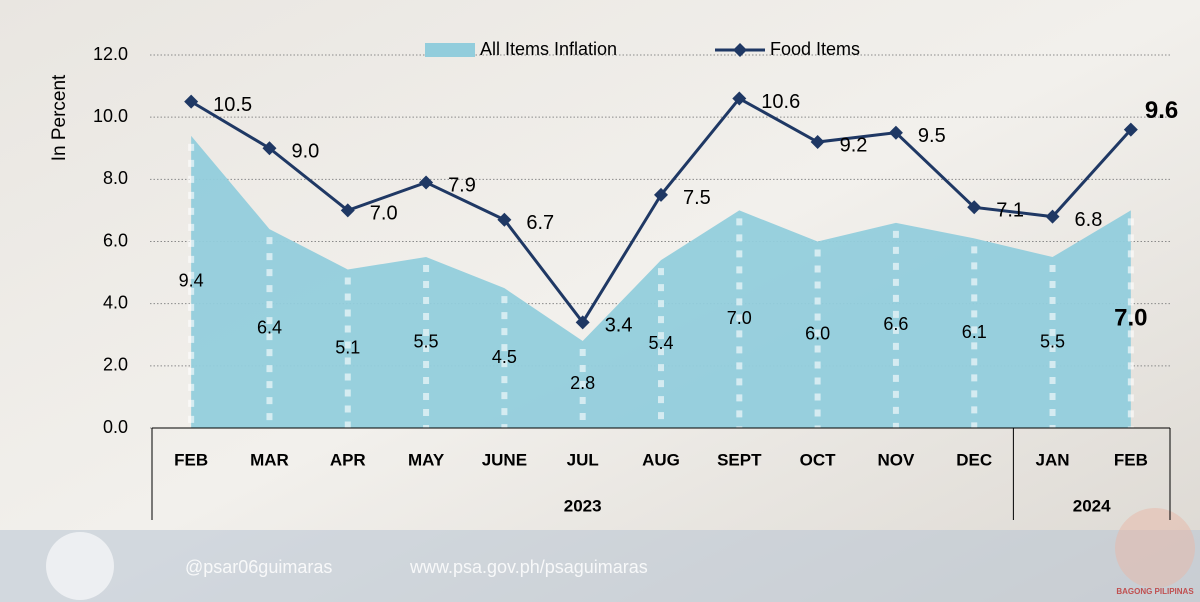 This screenshot has width=1200, height=602. Describe the element at coordinates (504, 357) in the screenshot. I see `area-value-label: 4.5` at that location.